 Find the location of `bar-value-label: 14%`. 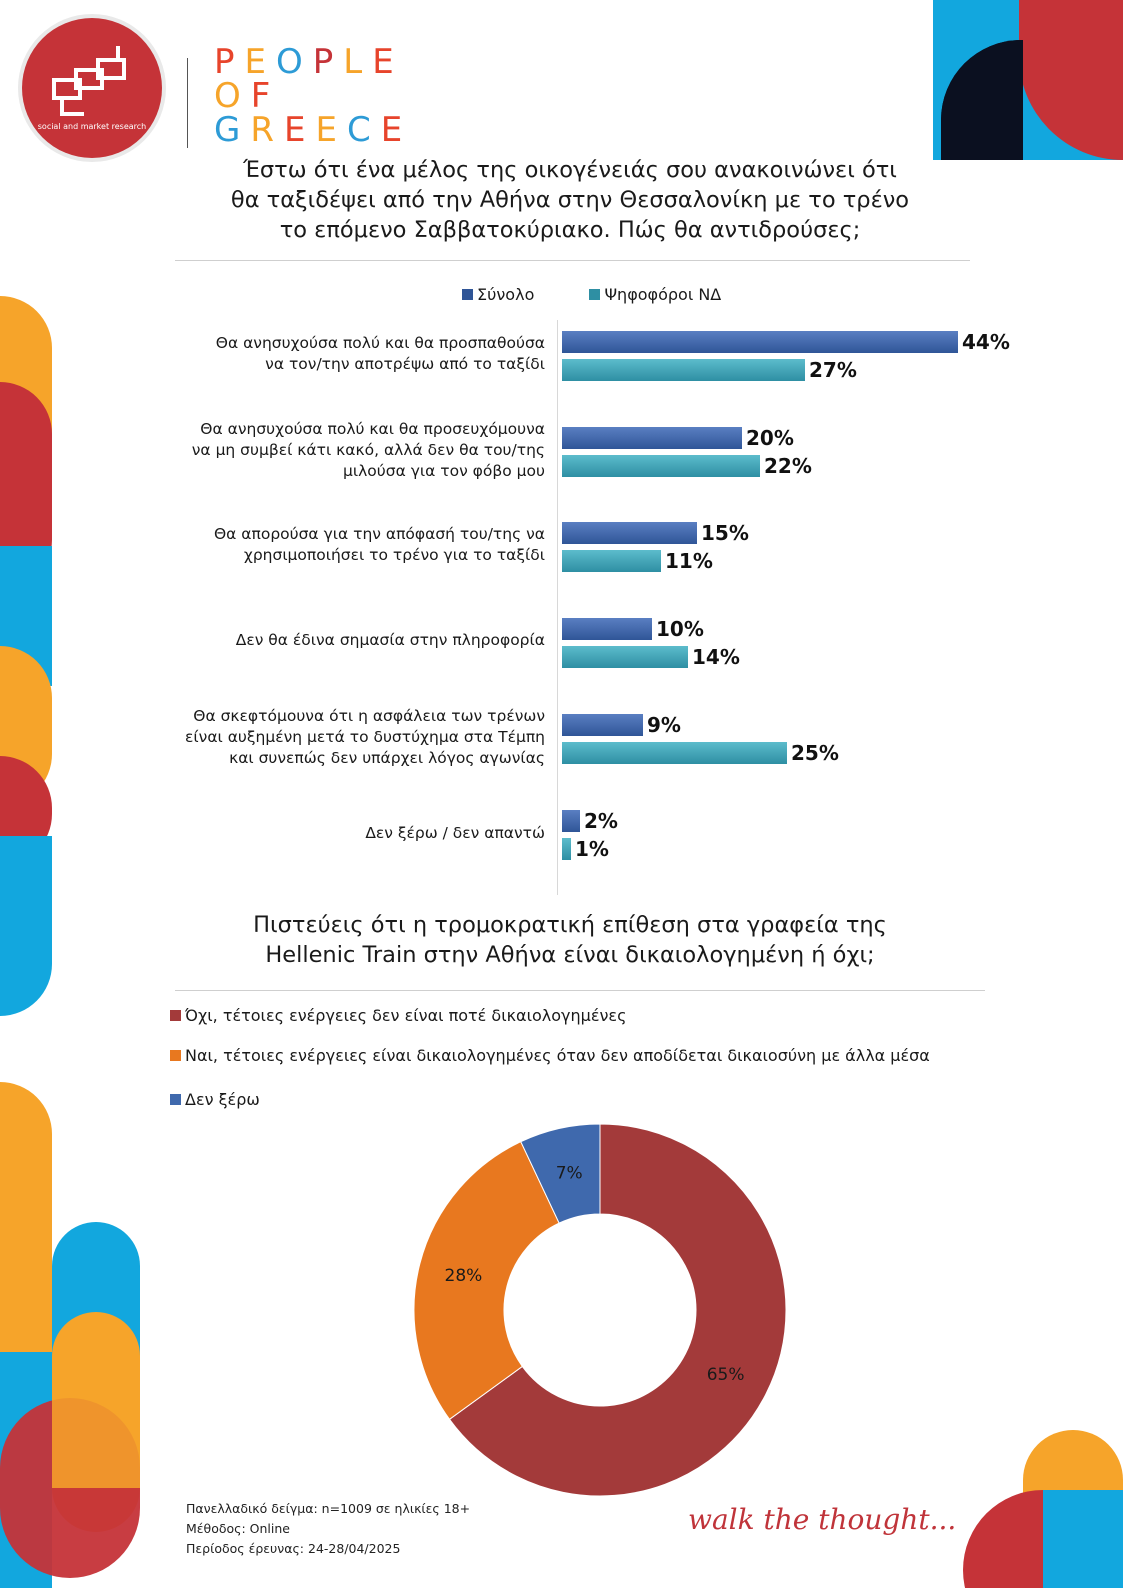

bar-value-label: 14% is located at coordinates (716, 657).